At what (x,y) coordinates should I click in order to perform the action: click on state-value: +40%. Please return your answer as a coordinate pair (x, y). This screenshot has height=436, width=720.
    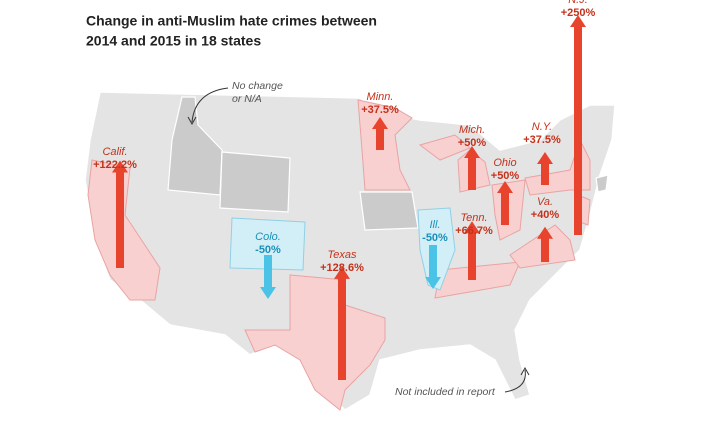
    Looking at the image, I should click on (545, 215).